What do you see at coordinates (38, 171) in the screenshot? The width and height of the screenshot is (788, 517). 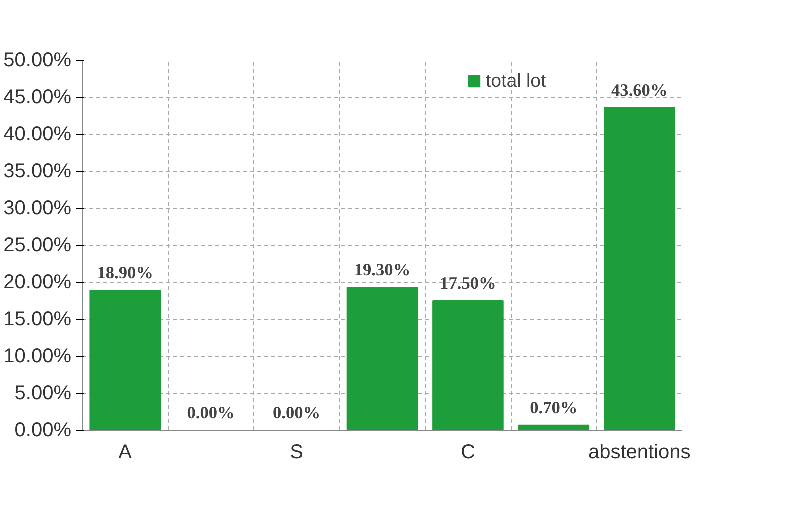 I see `y-tick-label: 35.00%` at bounding box center [38, 171].